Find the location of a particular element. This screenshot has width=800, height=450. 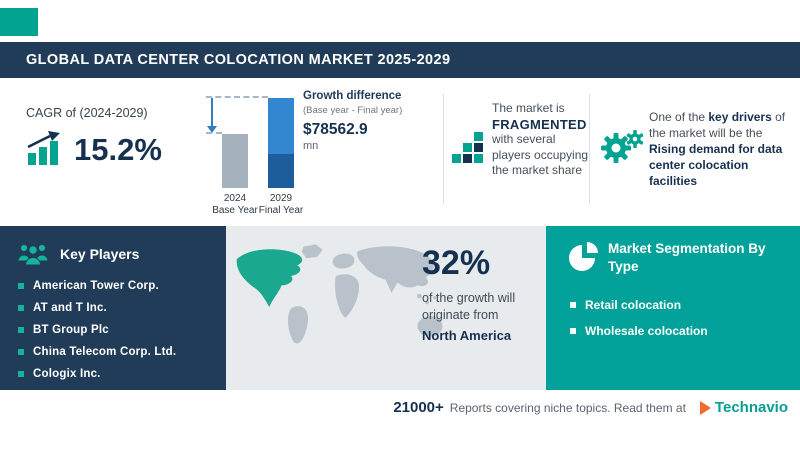

dashed-line-base-year is located at coordinates (214, 133).